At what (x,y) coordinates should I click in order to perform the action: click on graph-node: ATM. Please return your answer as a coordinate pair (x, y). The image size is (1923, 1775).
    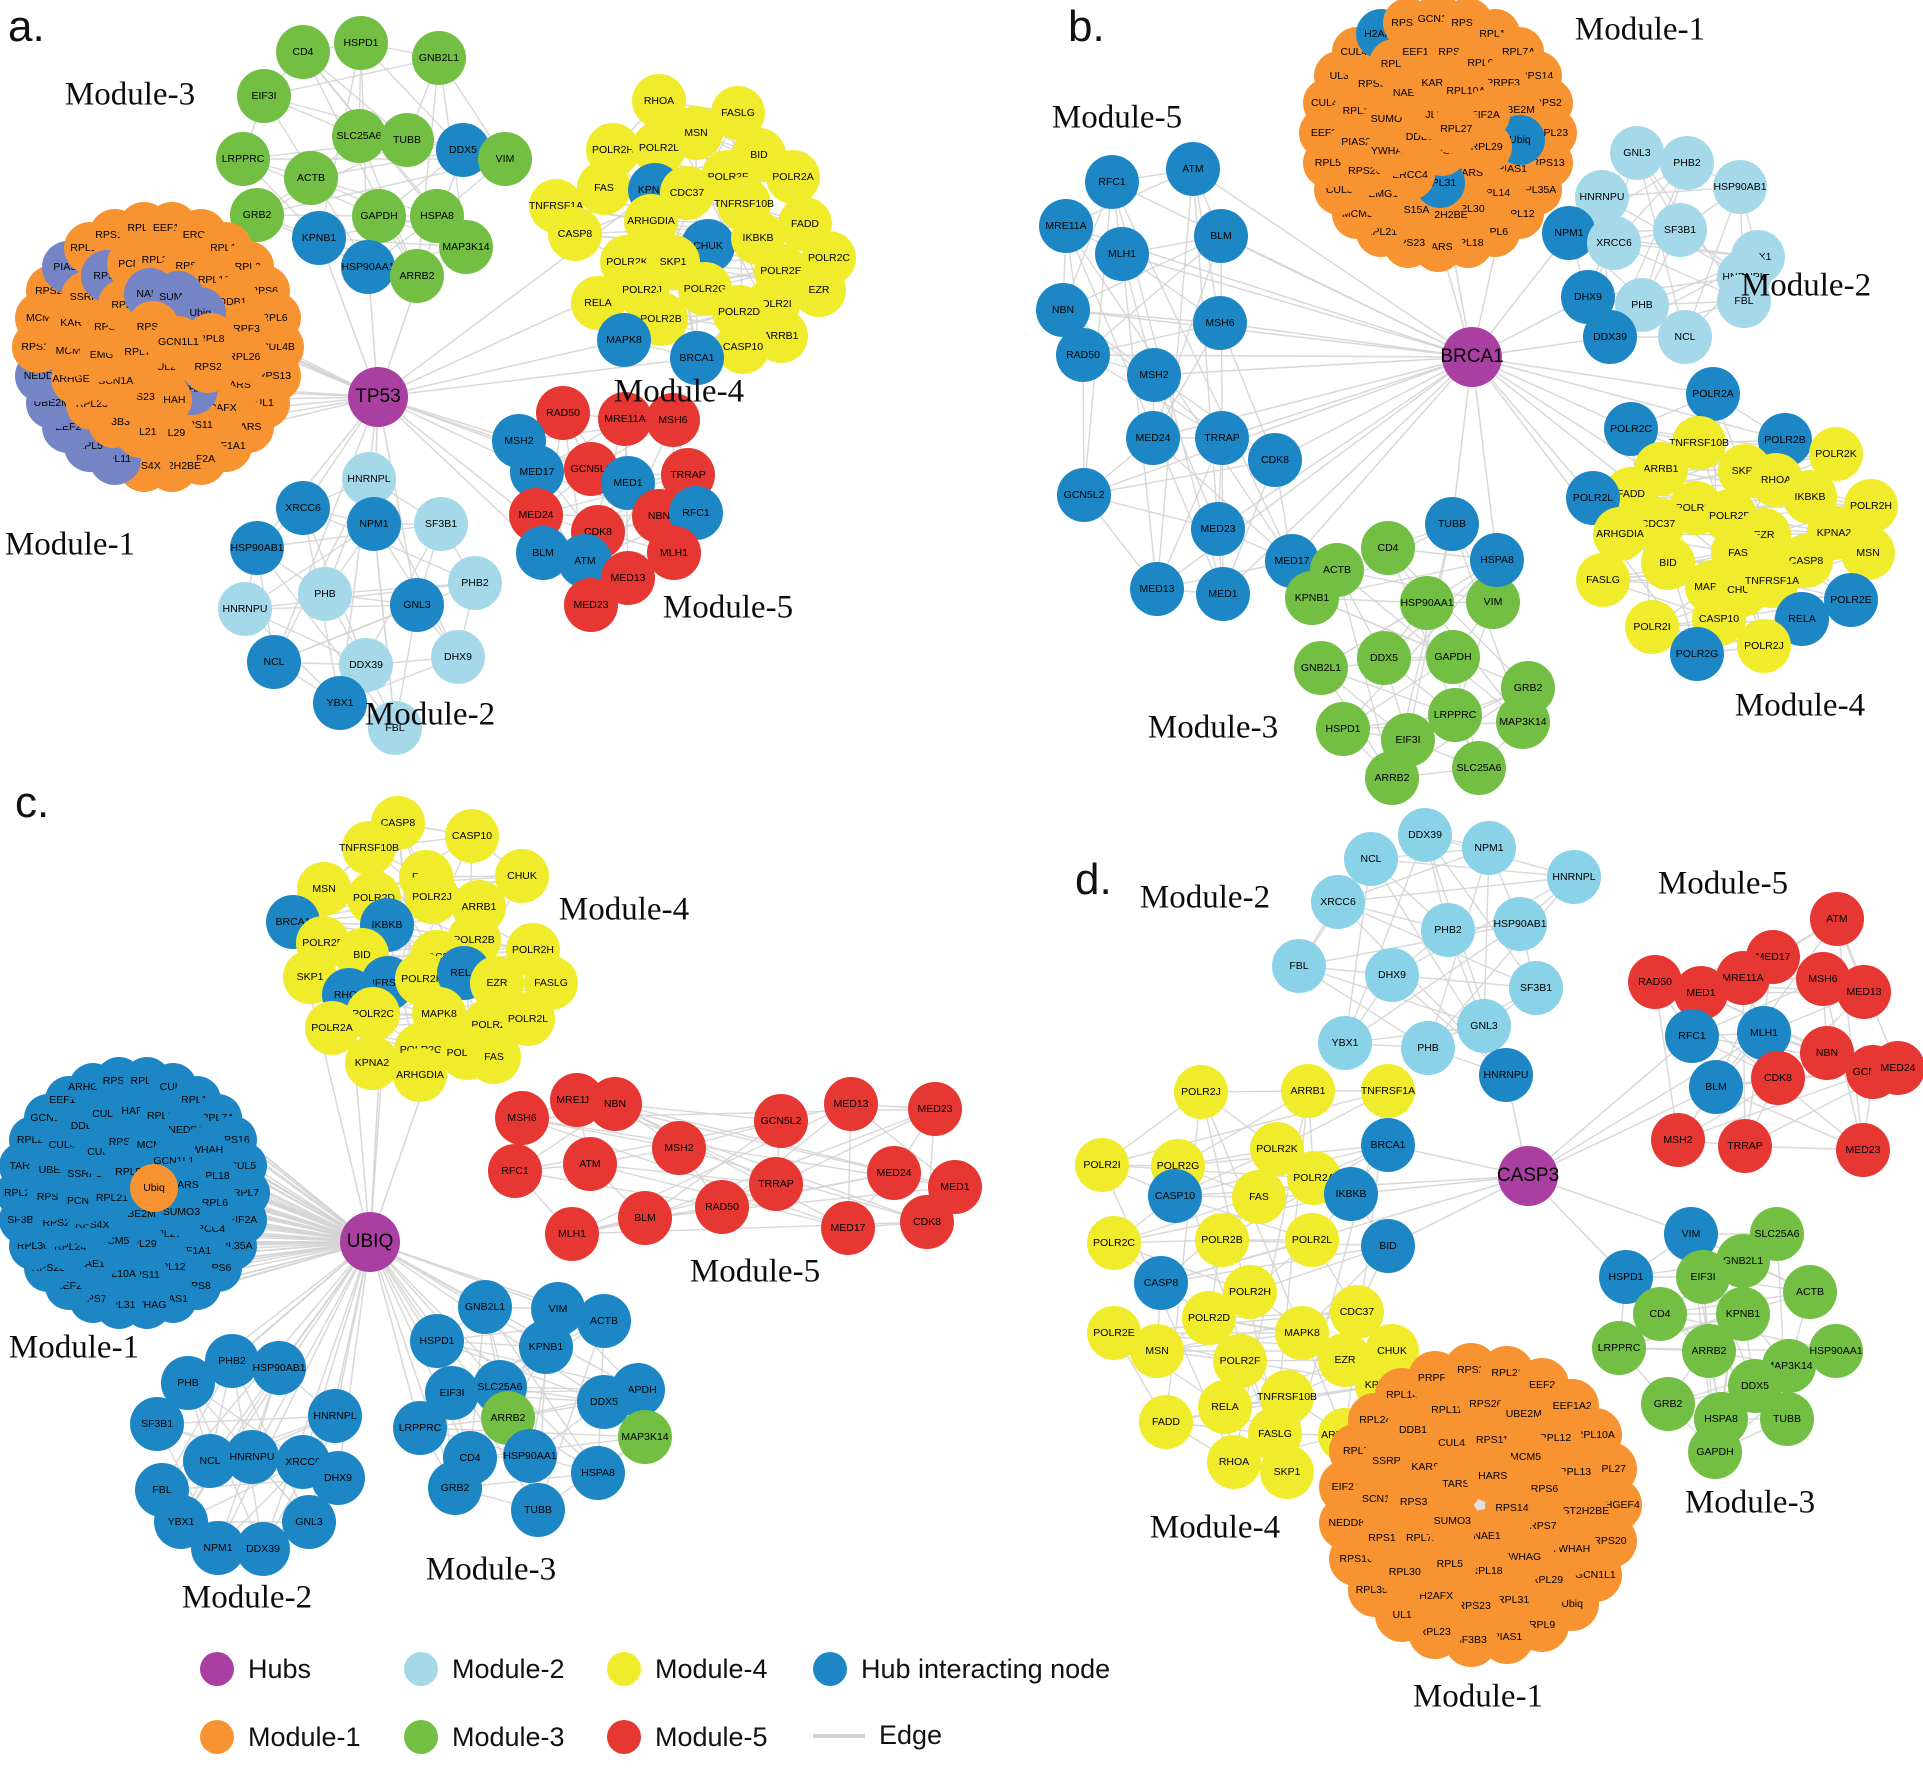
    Looking at the image, I should click on (1837, 919).